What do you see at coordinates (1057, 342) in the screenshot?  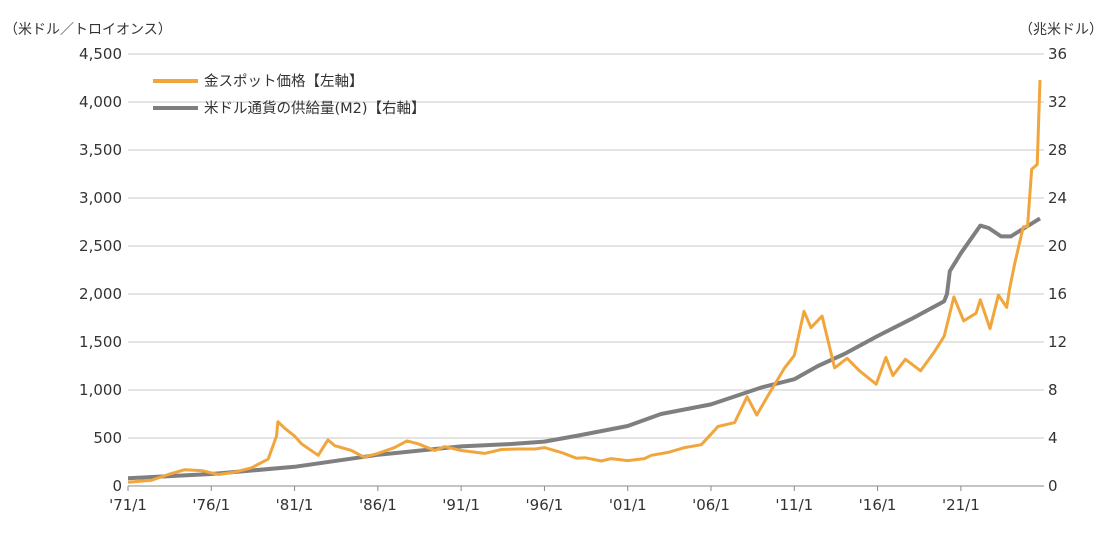 I see `right-tick-label: 12` at bounding box center [1057, 342].